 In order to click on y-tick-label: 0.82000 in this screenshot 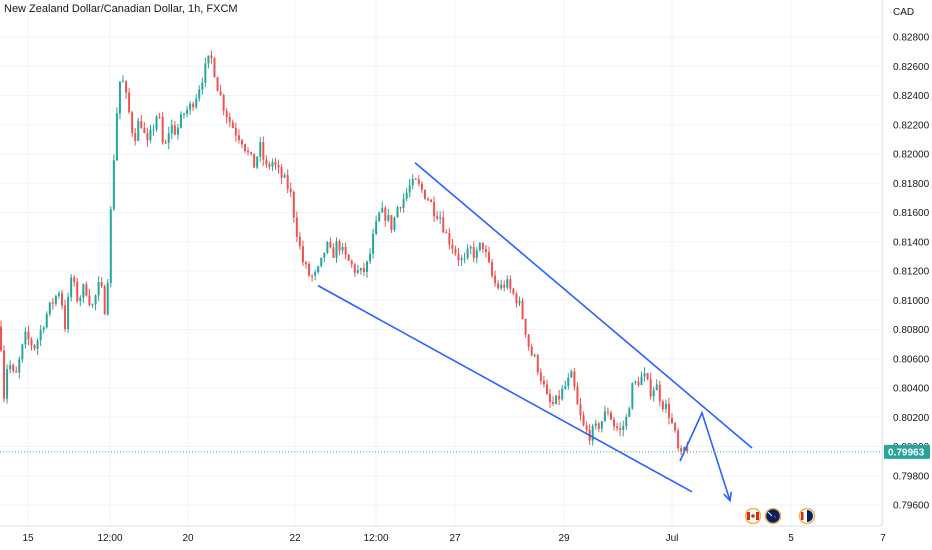, I will do `click(911, 155)`.